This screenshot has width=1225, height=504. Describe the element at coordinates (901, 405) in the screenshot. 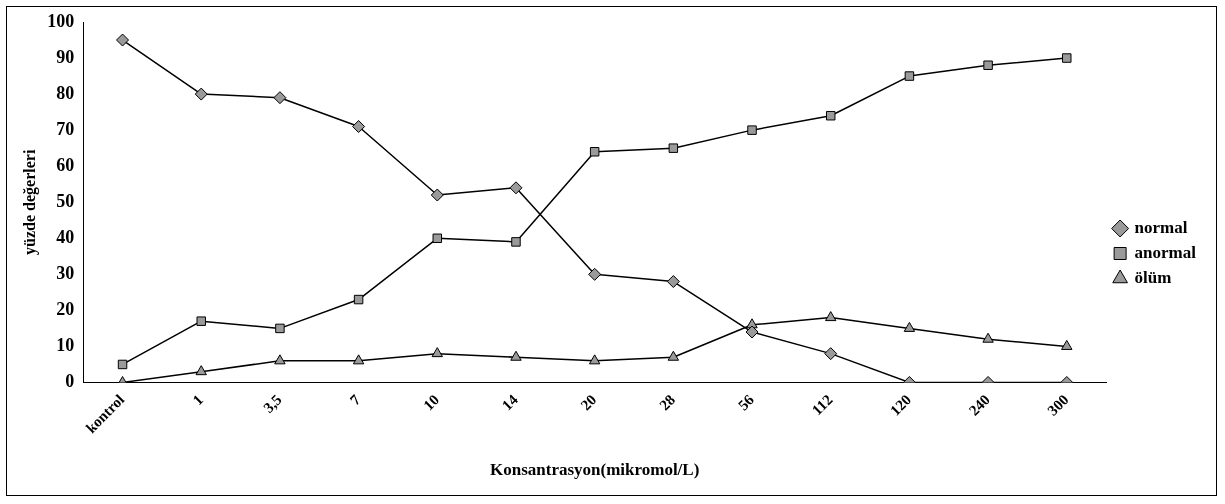

I see `x-tick-label: 120` at that location.